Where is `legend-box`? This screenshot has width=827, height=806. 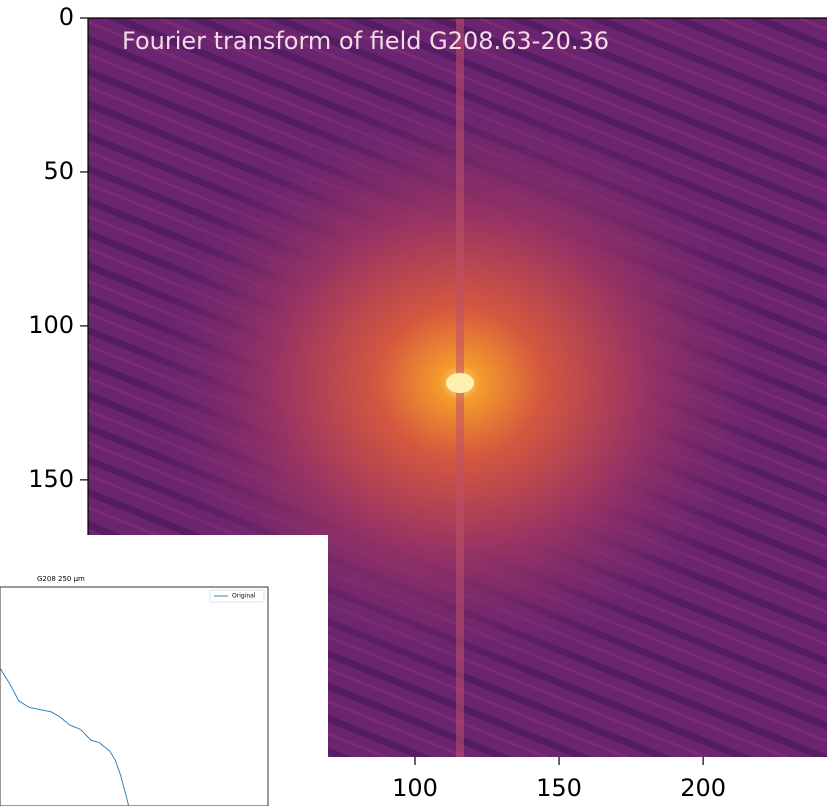
legend-box is located at coordinates (237, 596).